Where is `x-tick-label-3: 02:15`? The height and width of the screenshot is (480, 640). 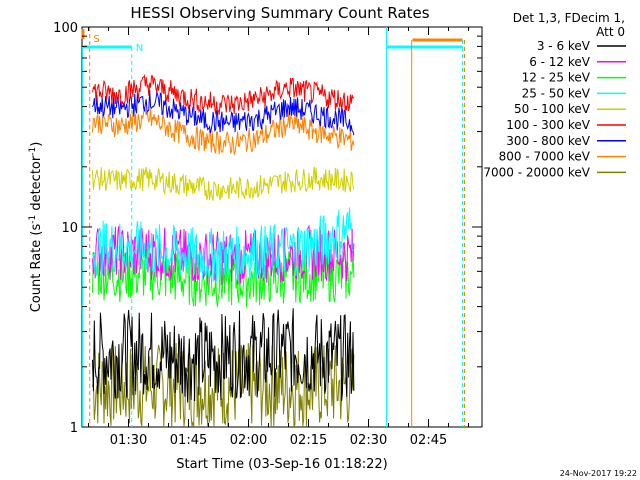
x-tick-label-3: 02:15 is located at coordinates (308, 440).